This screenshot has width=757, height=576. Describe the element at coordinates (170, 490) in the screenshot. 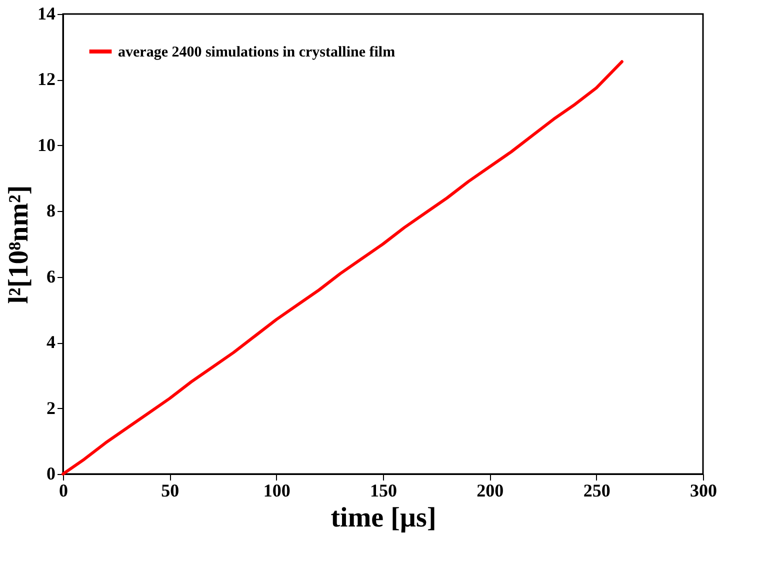

I see `x-tick-label: 50` at that location.